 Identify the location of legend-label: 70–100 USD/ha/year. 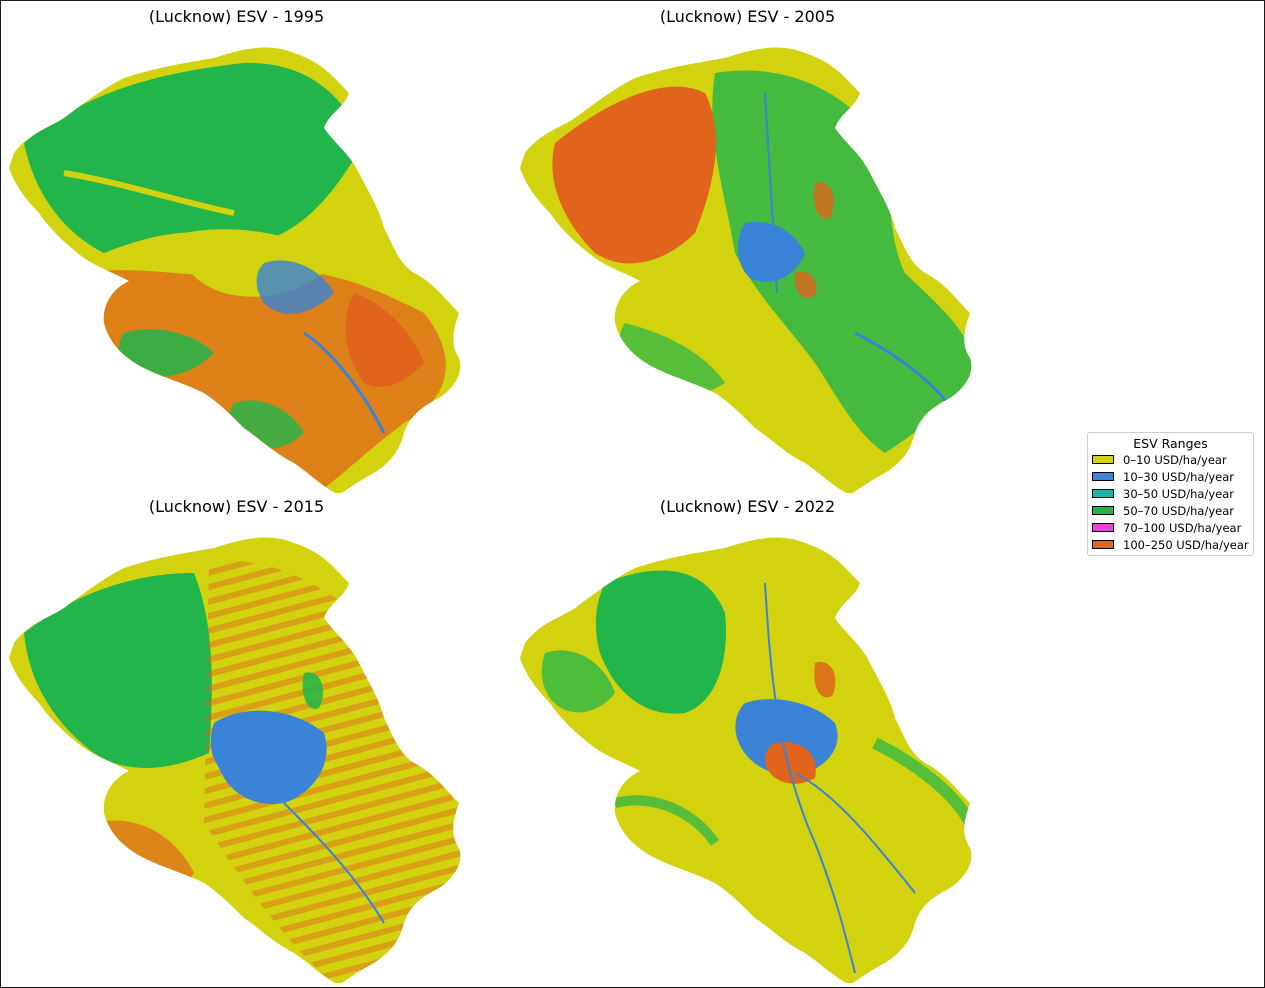
(1182, 527).